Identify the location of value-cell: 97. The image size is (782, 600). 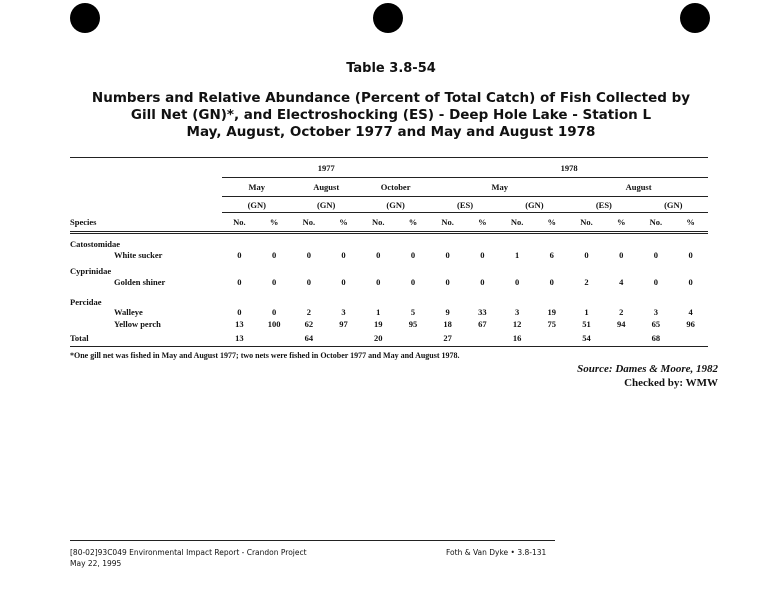
(343, 324).